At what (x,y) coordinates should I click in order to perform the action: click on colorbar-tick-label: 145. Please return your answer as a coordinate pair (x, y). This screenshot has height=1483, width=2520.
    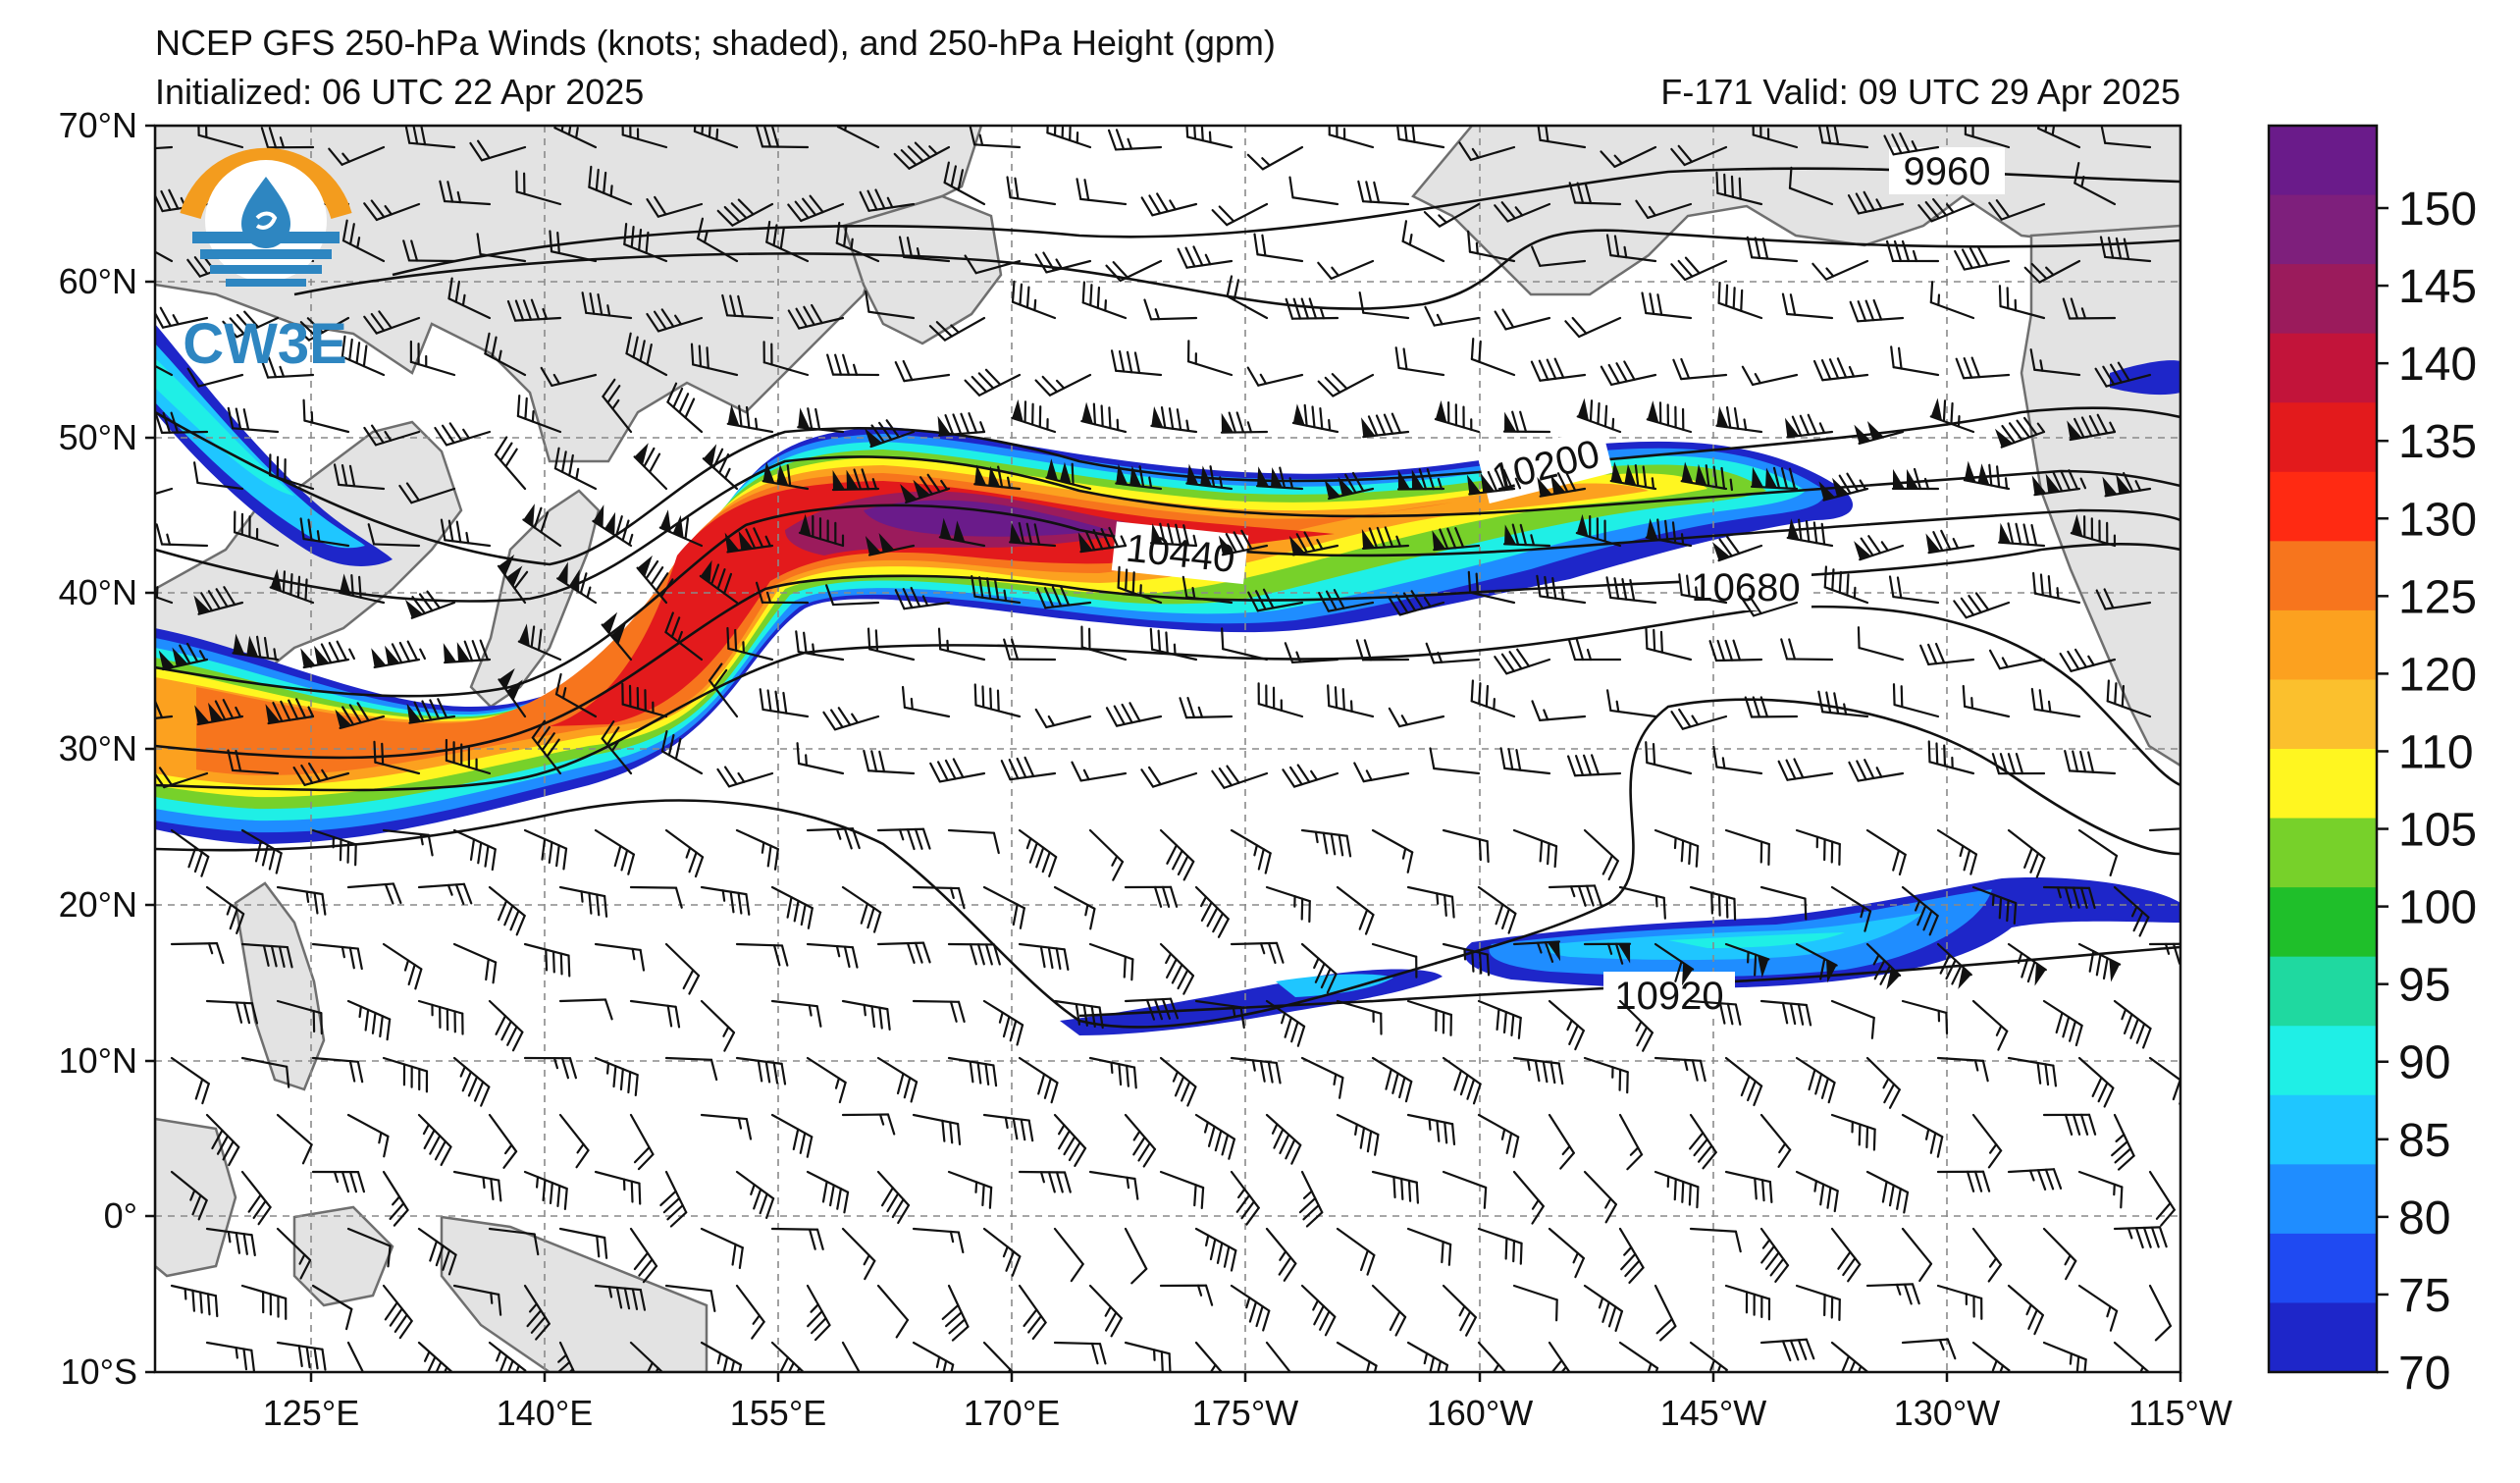
    Looking at the image, I should click on (2437, 287).